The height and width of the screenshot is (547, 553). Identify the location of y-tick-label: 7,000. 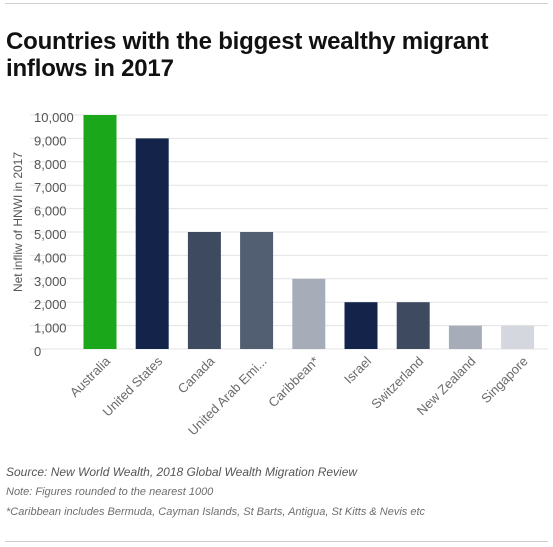
(50, 187).